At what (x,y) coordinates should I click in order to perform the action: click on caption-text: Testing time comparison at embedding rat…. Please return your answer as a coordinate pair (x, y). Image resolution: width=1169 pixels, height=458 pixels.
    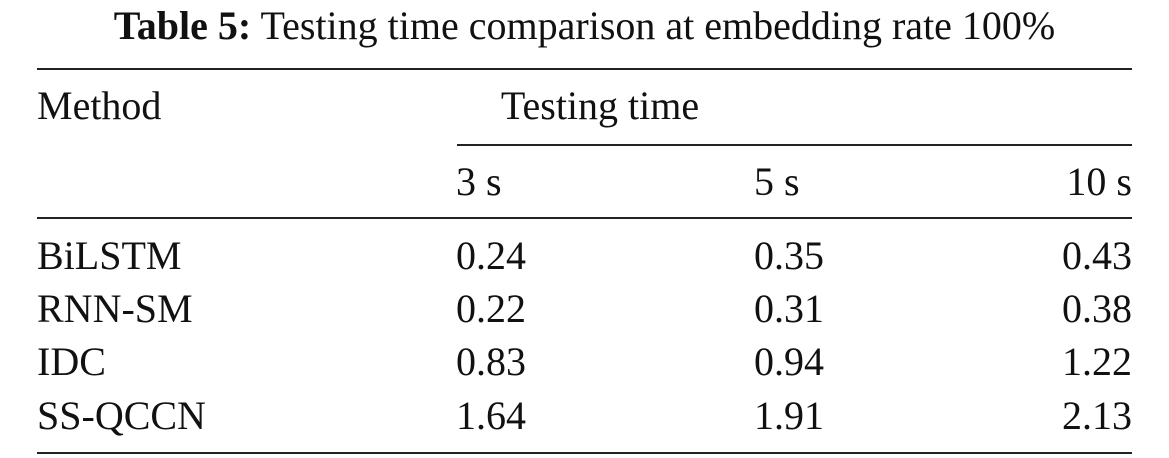
    Looking at the image, I should click on (658, 25).